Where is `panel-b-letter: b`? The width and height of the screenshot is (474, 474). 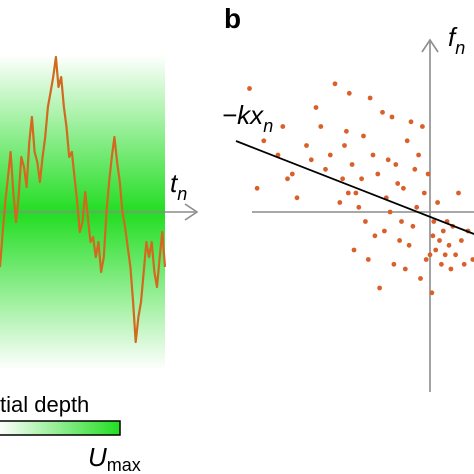
panel-b-letter: b is located at coordinates (232, 18).